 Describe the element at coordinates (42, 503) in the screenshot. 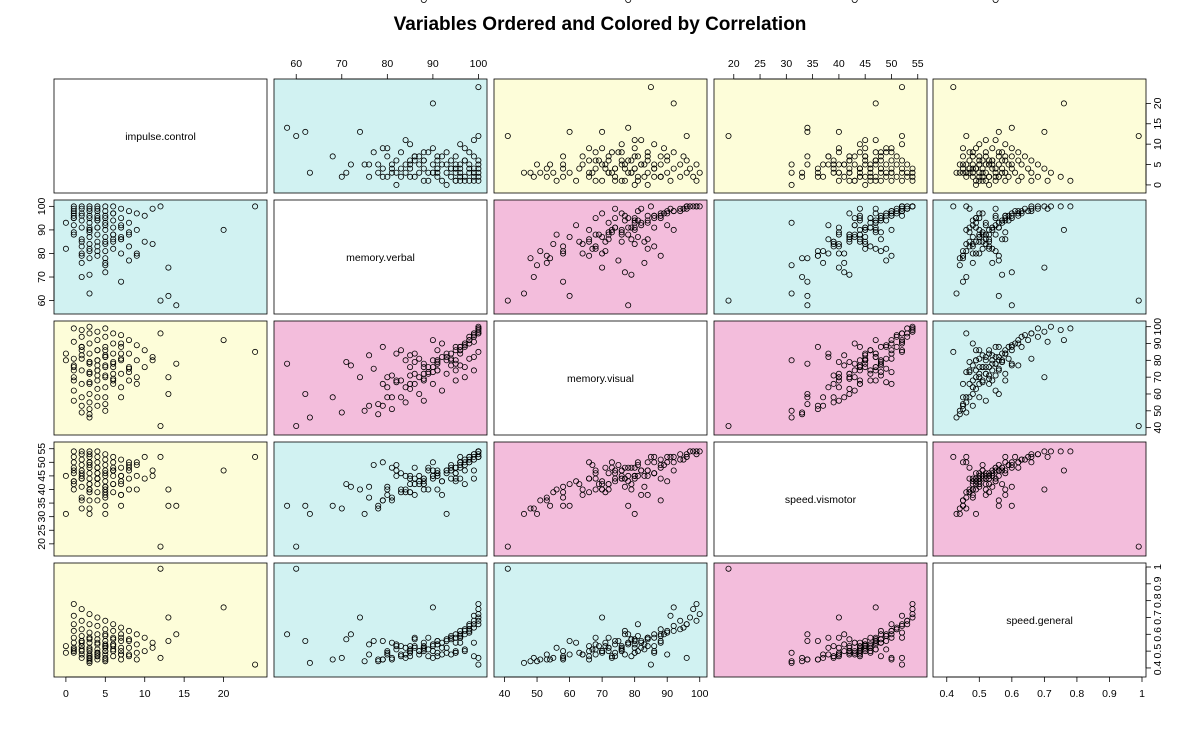

I see `tick-label: 35` at that location.